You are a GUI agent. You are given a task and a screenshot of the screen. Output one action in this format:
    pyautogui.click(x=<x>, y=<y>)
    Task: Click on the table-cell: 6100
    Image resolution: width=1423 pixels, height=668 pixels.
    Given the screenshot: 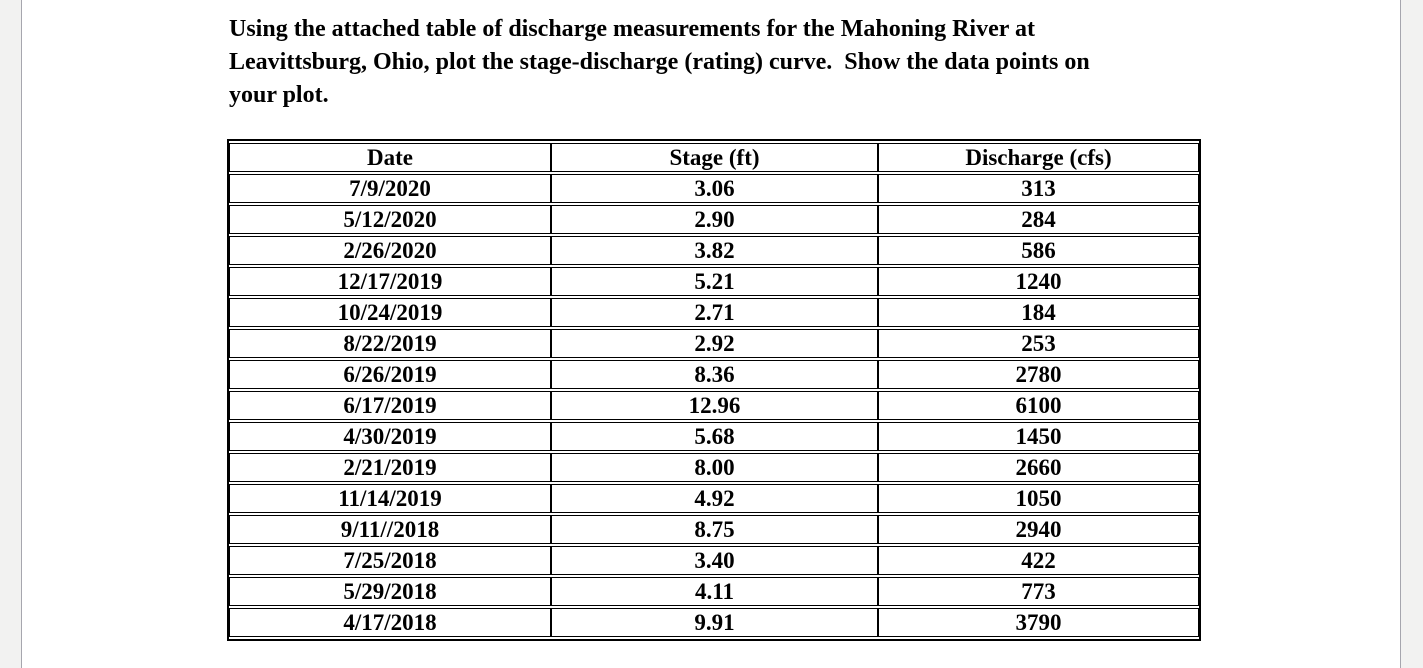 What is the action you would take?
    pyautogui.click(x=1038, y=405)
    